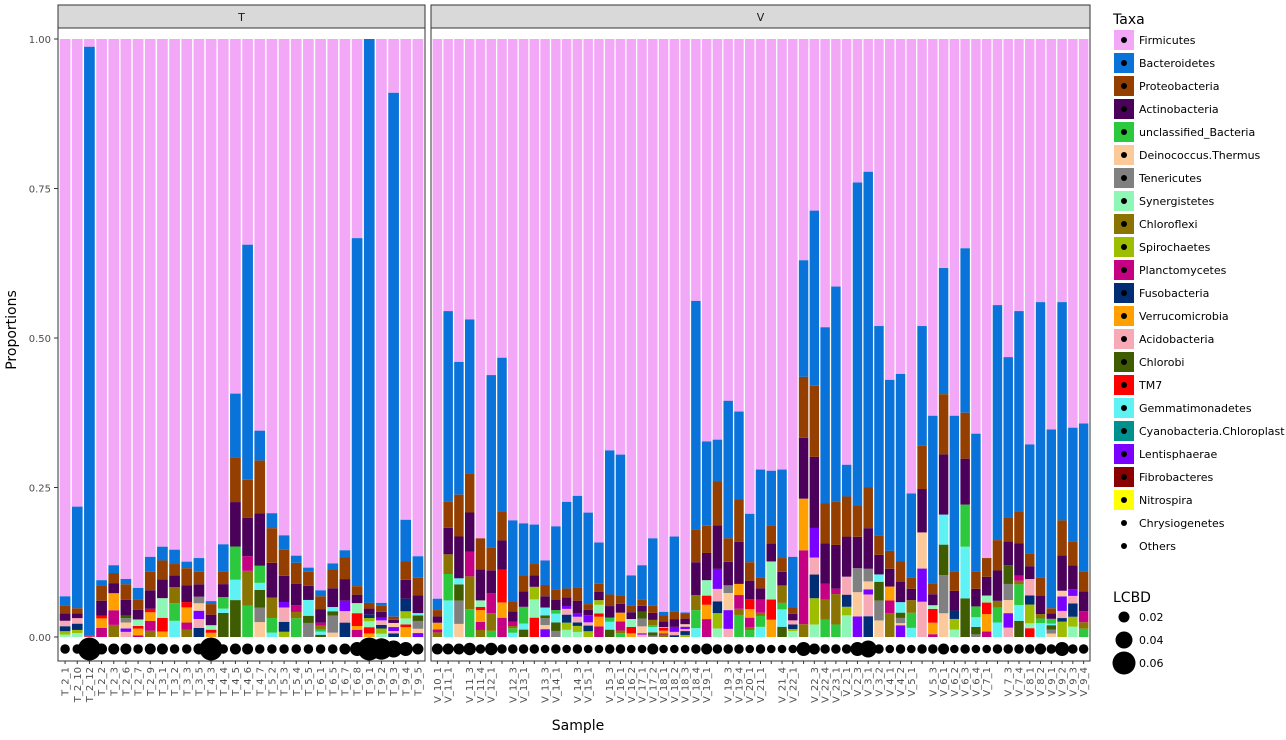  I want to click on legend-taxa-label: unclassified_Bacteria, so click(1197, 132).